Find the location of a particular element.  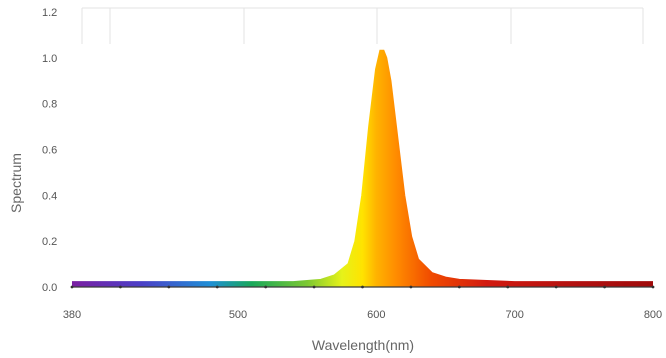

y-tick-labels: 0.0 0.2 0.4 0.6 0.8 1.0 1.2 is located at coordinates (49, 150).